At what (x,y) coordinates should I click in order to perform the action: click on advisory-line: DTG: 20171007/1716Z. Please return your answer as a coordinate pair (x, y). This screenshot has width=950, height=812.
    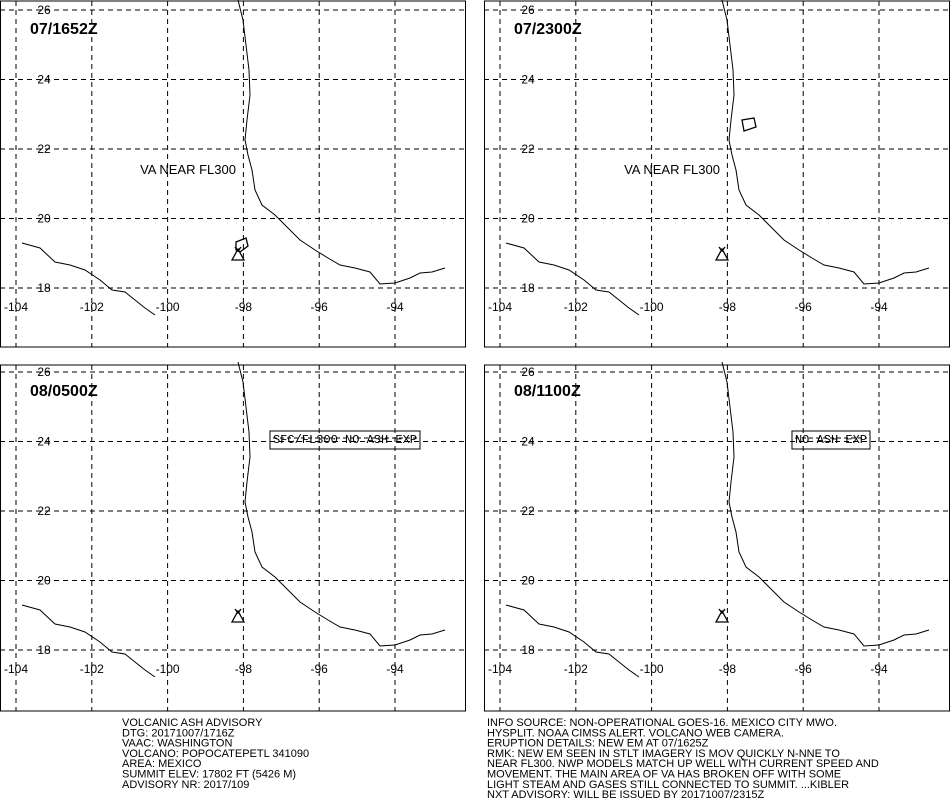
    Looking at the image, I should click on (178, 733).